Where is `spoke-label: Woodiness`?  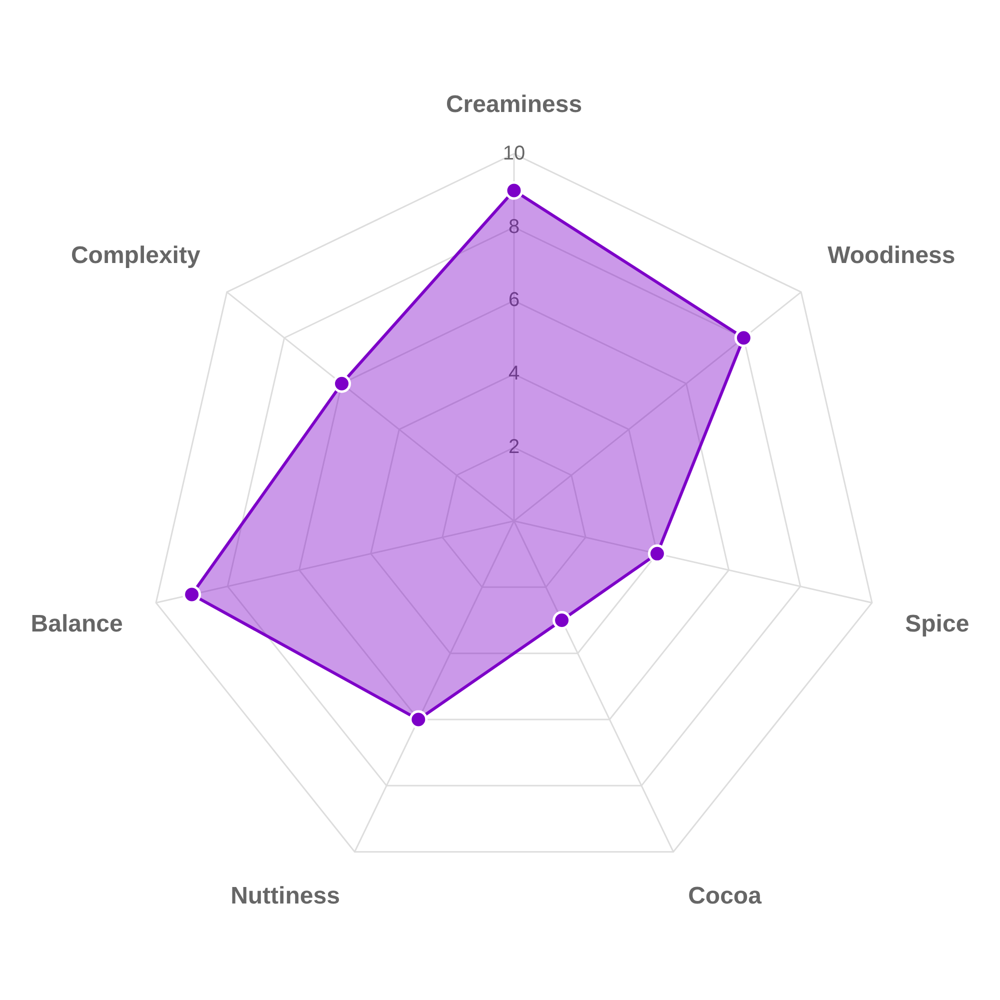
spoke-label: Woodiness is located at coordinates (892, 256).